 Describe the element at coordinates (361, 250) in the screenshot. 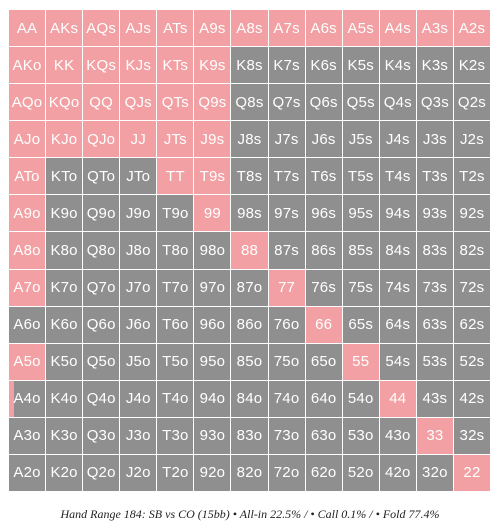

I see `hand-label: 85s` at that location.